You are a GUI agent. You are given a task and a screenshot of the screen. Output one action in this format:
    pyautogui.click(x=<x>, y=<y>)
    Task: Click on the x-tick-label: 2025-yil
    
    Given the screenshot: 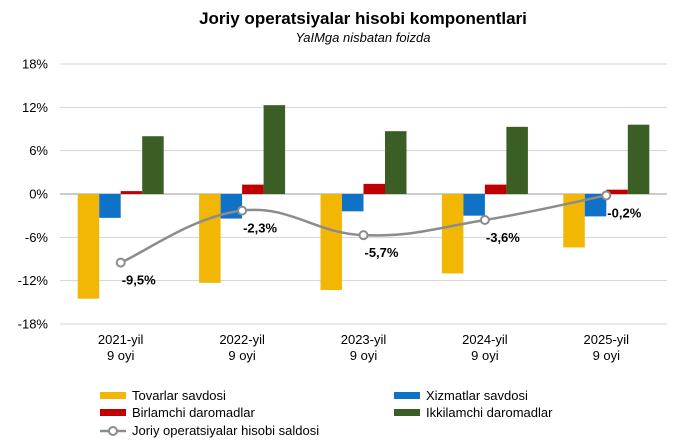 What is the action you would take?
    pyautogui.click(x=607, y=339)
    